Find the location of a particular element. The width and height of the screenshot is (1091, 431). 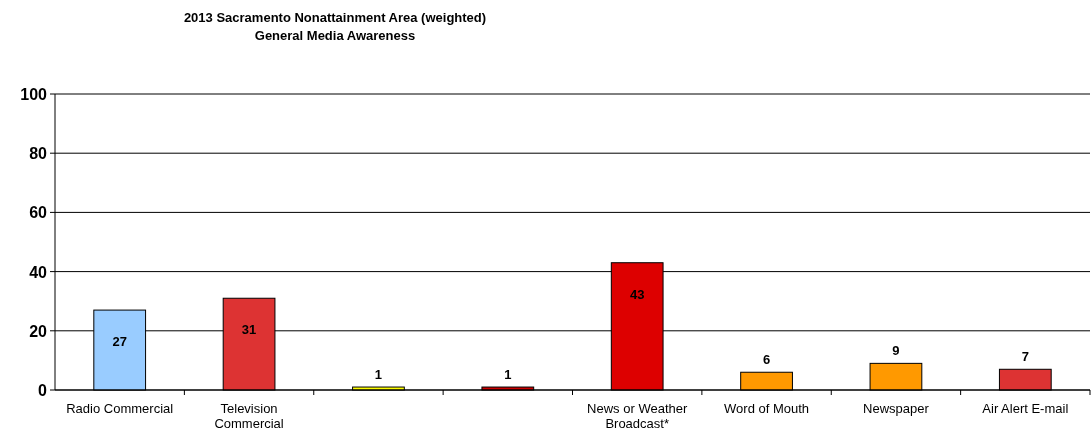

data-label: 9 is located at coordinates (896, 351).